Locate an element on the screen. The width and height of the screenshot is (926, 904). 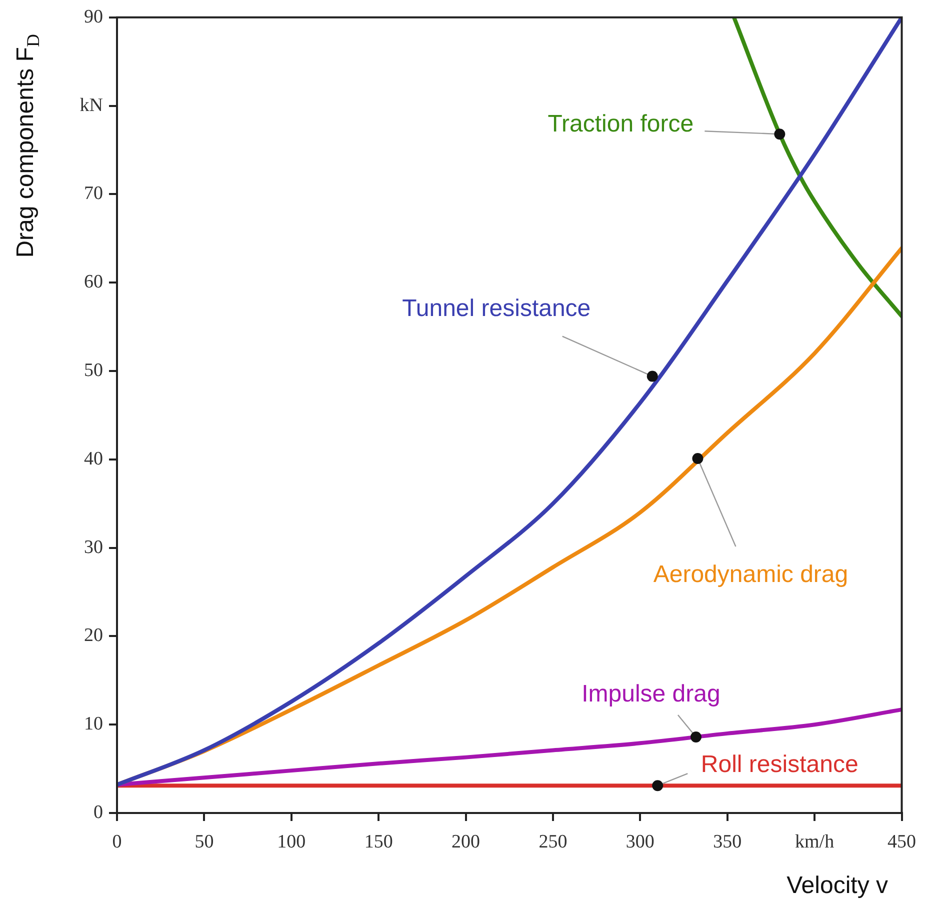
x-axis-title: Velocity v is located at coordinates (837, 886).